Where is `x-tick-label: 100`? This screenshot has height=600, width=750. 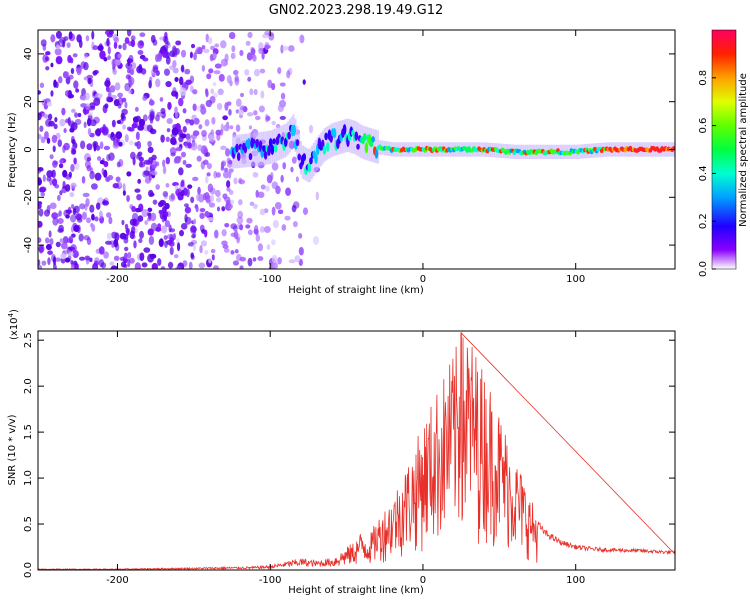
x-tick-label: 100 is located at coordinates (575, 580).